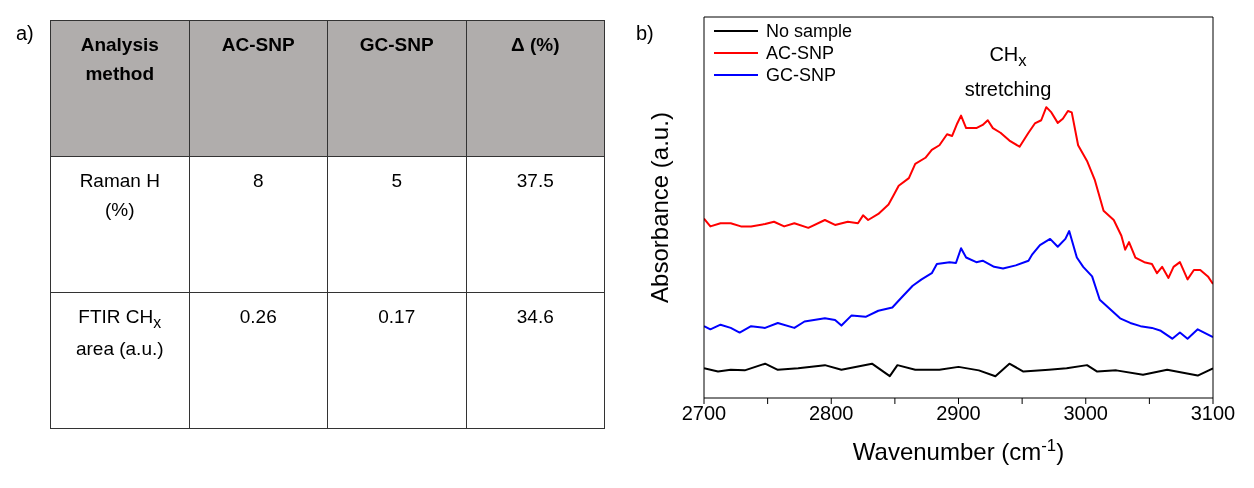  I want to click on text: FTIR CH$_{x}$ area (a.u.), so click(119, 360).